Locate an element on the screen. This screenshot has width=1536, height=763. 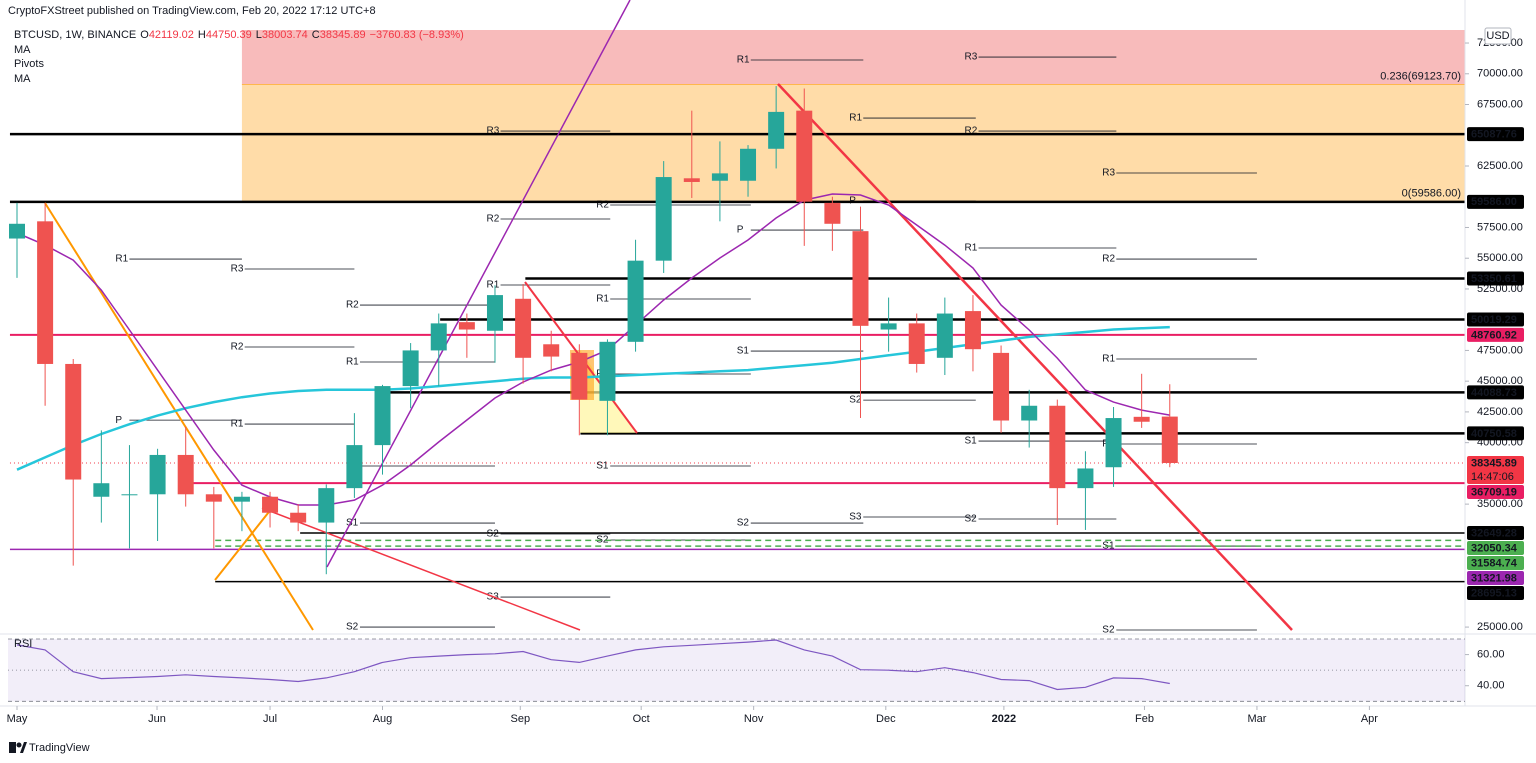
symbol: BTCUSD, 1W, BINANCE is located at coordinates (75, 35).